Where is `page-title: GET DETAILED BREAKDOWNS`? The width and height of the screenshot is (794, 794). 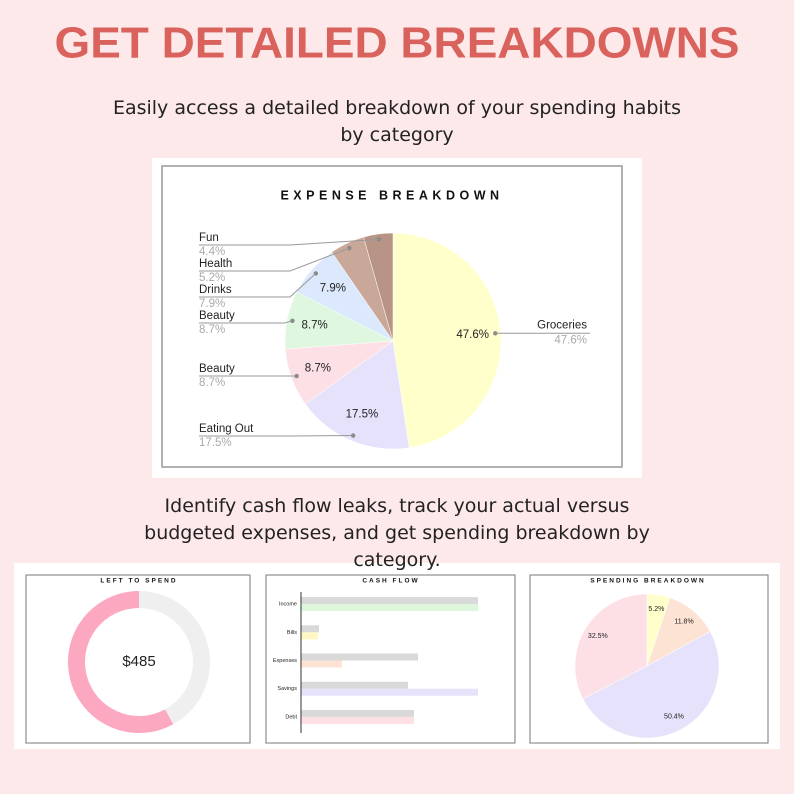
page-title: GET DETAILED BREAKDOWNS is located at coordinates (397, 43).